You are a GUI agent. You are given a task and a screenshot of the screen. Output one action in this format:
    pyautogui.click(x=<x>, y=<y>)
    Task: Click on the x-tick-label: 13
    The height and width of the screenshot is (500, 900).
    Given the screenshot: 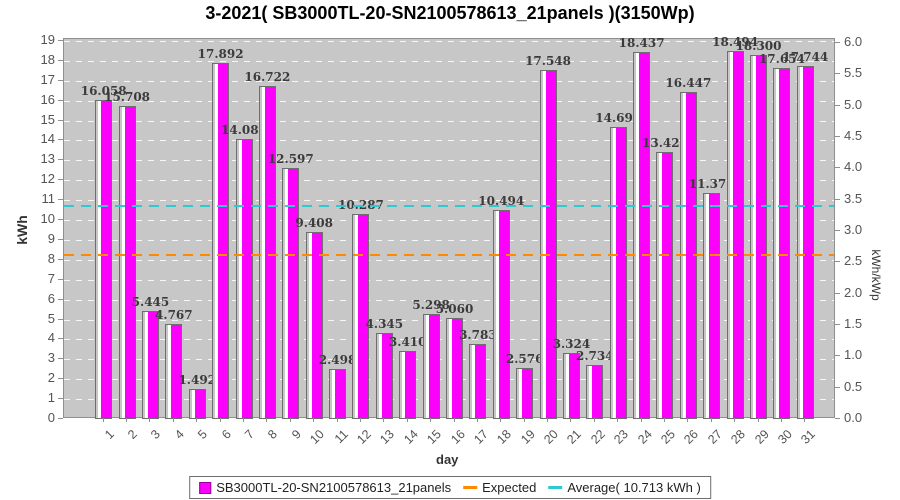 What is the action you would take?
    pyautogui.click(x=387, y=437)
    